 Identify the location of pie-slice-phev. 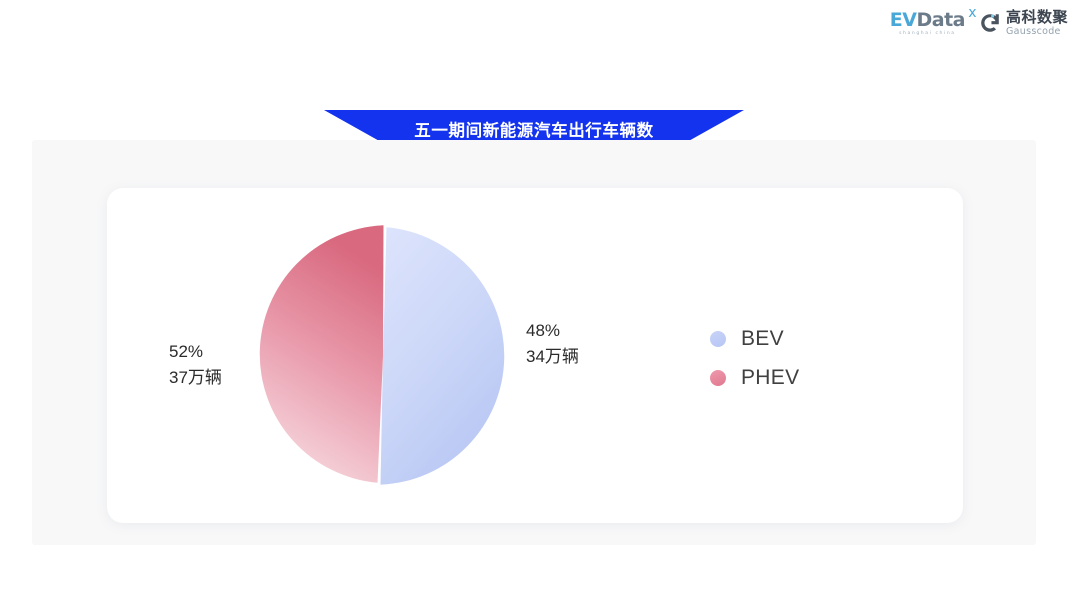
(321, 354).